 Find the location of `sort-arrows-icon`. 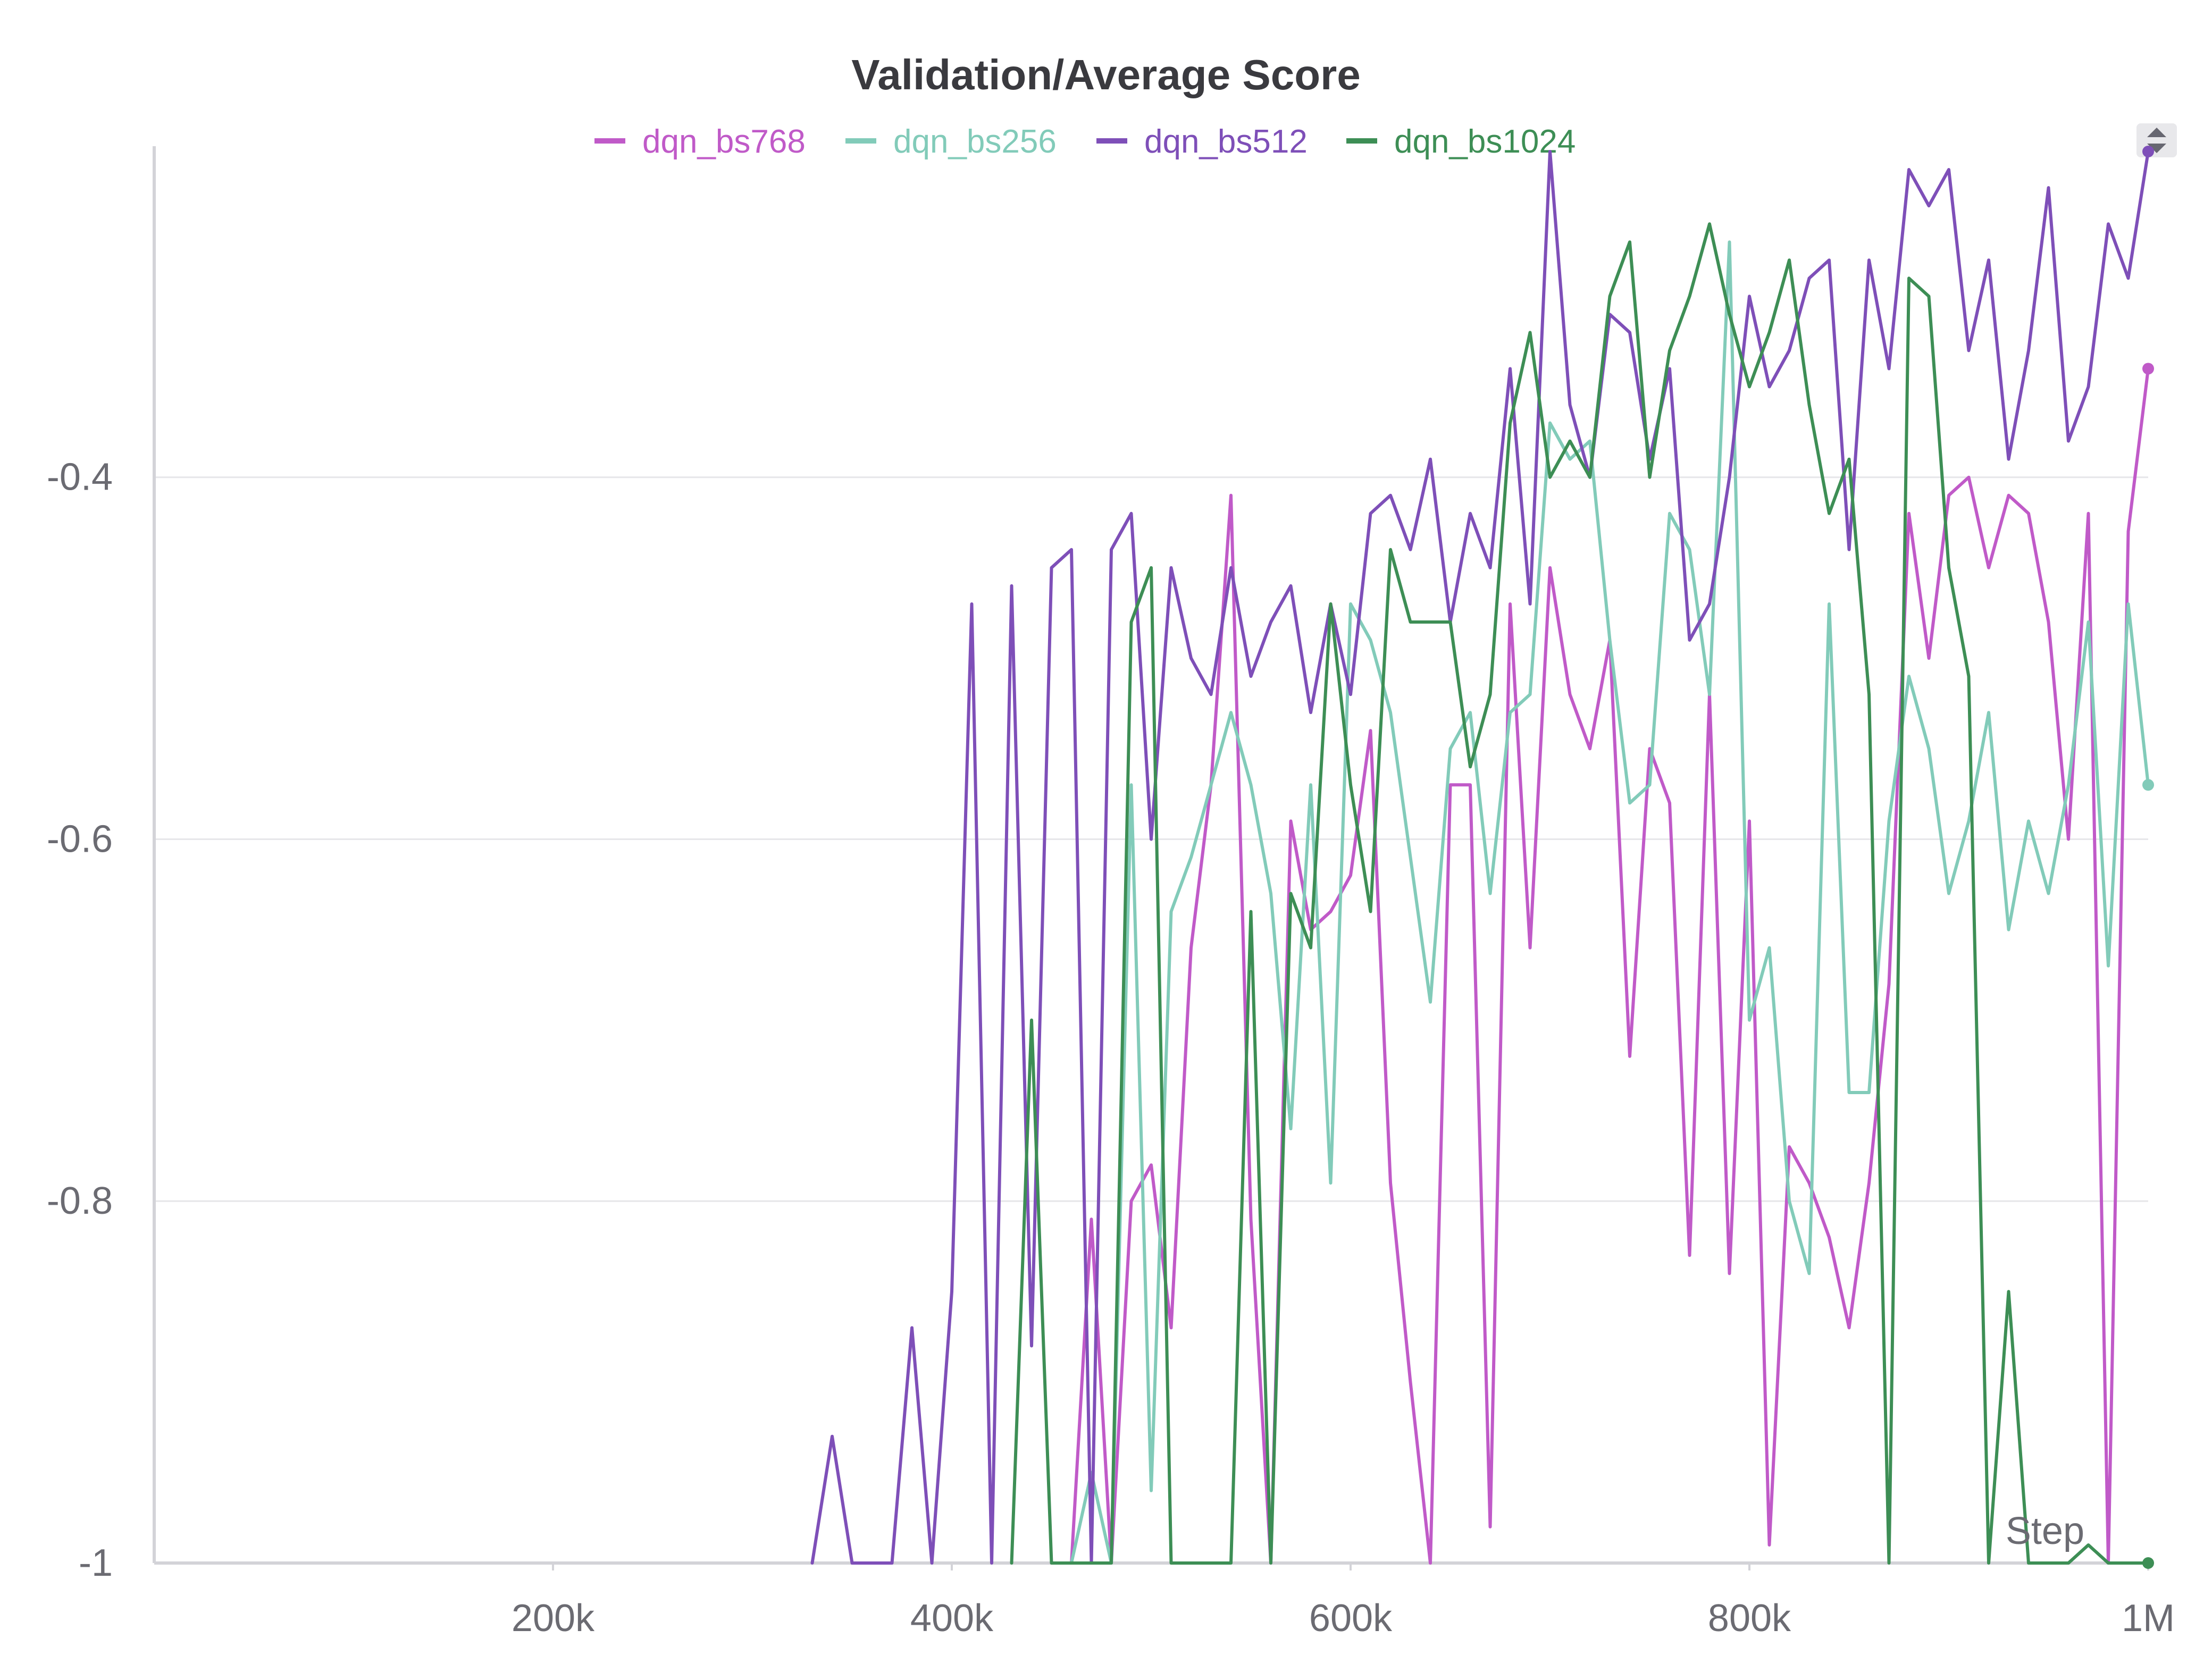

sort-arrows-icon is located at coordinates (2156, 140).